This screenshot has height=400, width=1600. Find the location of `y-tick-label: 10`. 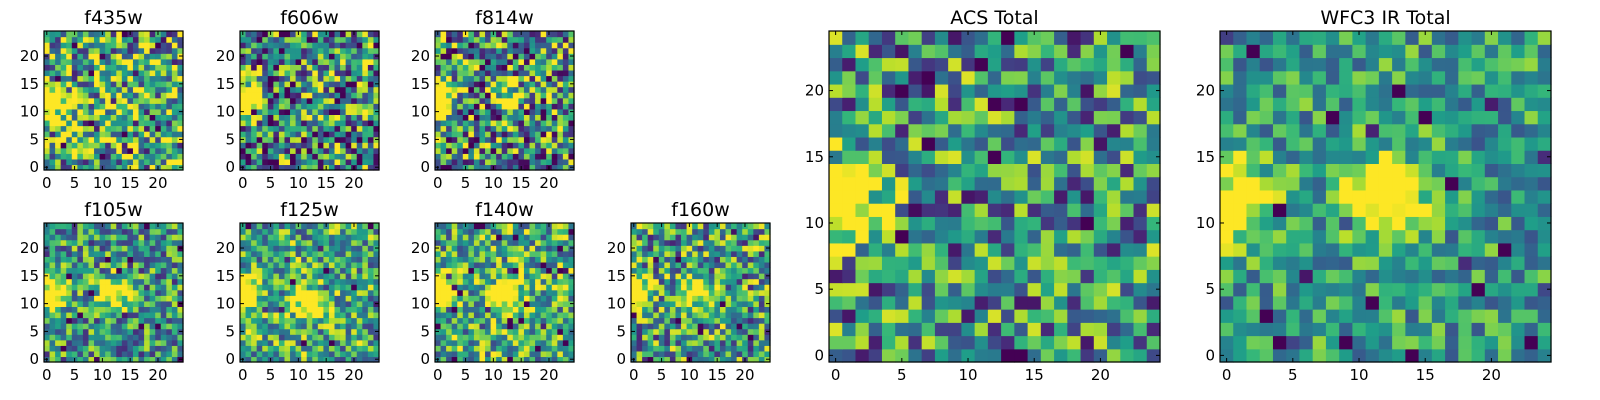

y-tick-label: 10 is located at coordinates (29, 112).